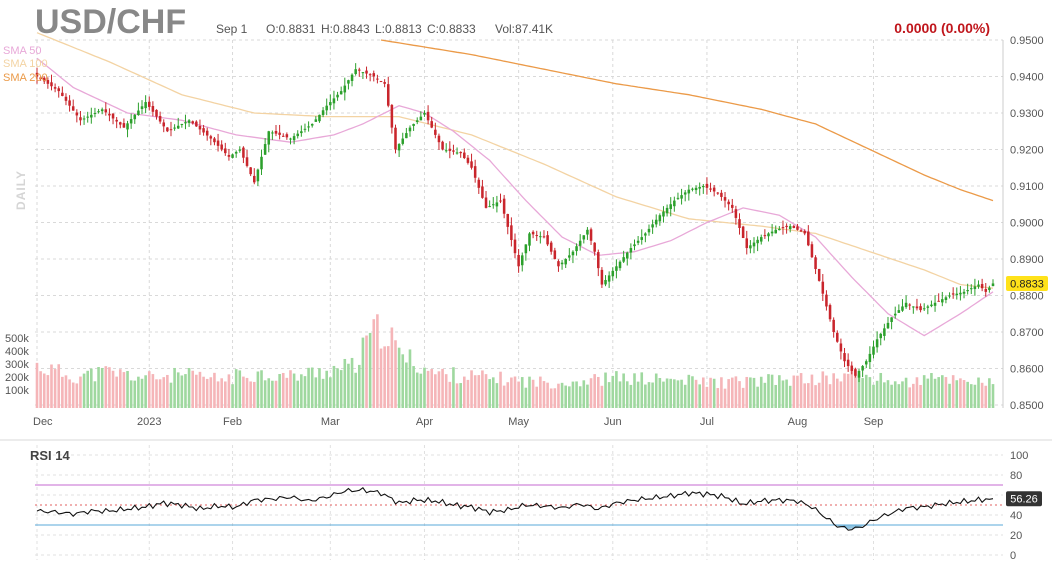  Describe the element at coordinates (22, 51) in the screenshot. I see `legend-sma50: SMA 50` at that location.